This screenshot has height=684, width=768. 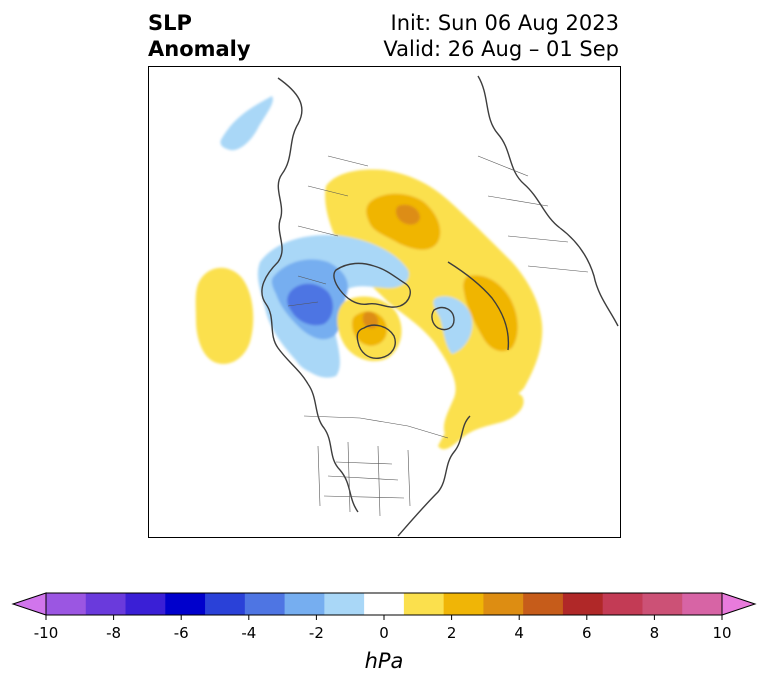 What do you see at coordinates (364, 479) in the screenshot?
I see `us-state-borders` at bounding box center [364, 479].